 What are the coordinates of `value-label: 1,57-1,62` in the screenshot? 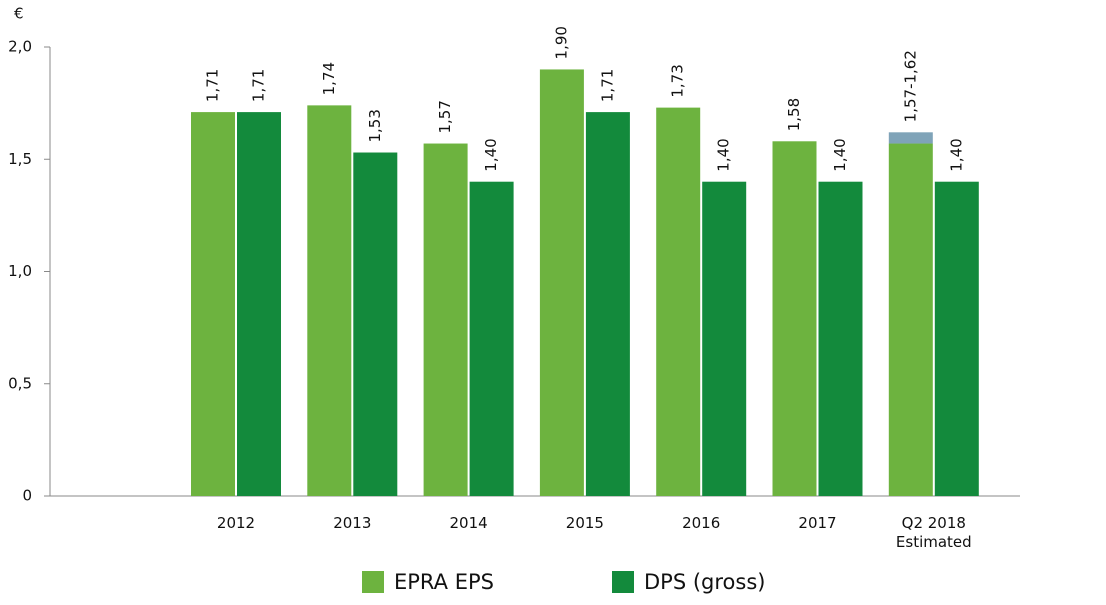 It's located at (910, 86).